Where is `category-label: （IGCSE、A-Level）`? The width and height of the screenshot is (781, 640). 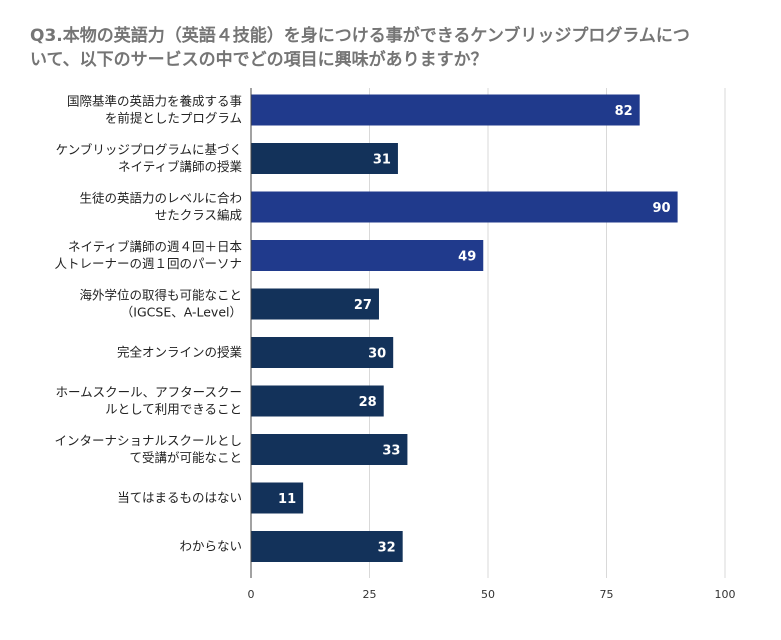
category-label: （IGCSE、A-Level） is located at coordinates (181, 312).